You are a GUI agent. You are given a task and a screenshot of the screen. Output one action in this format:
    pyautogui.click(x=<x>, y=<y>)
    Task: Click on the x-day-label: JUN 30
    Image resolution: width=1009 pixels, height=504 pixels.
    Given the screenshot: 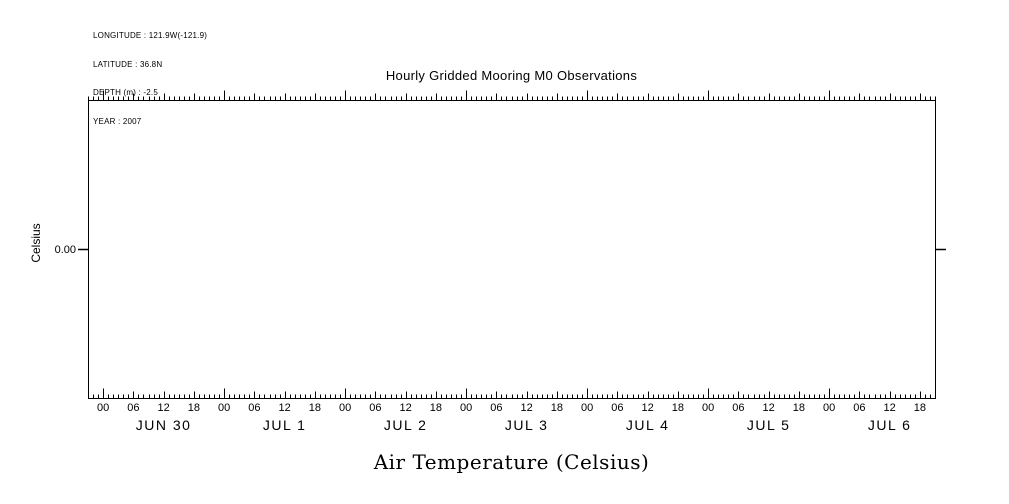 What is the action you would take?
    pyautogui.click(x=163, y=425)
    